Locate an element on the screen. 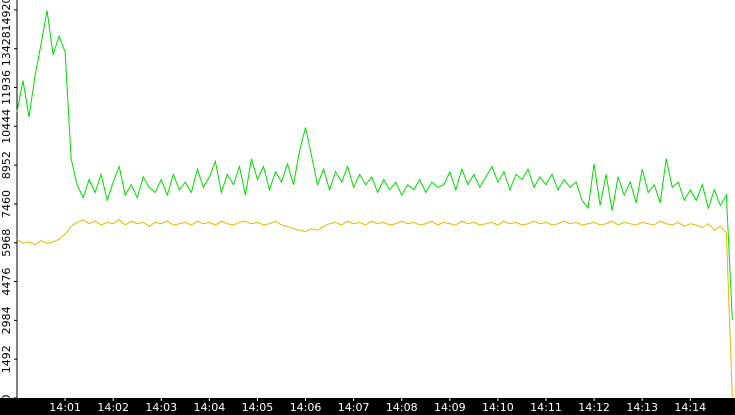 The height and width of the screenshot is (415, 735). y-tick-label: 0 is located at coordinates (6, 398).